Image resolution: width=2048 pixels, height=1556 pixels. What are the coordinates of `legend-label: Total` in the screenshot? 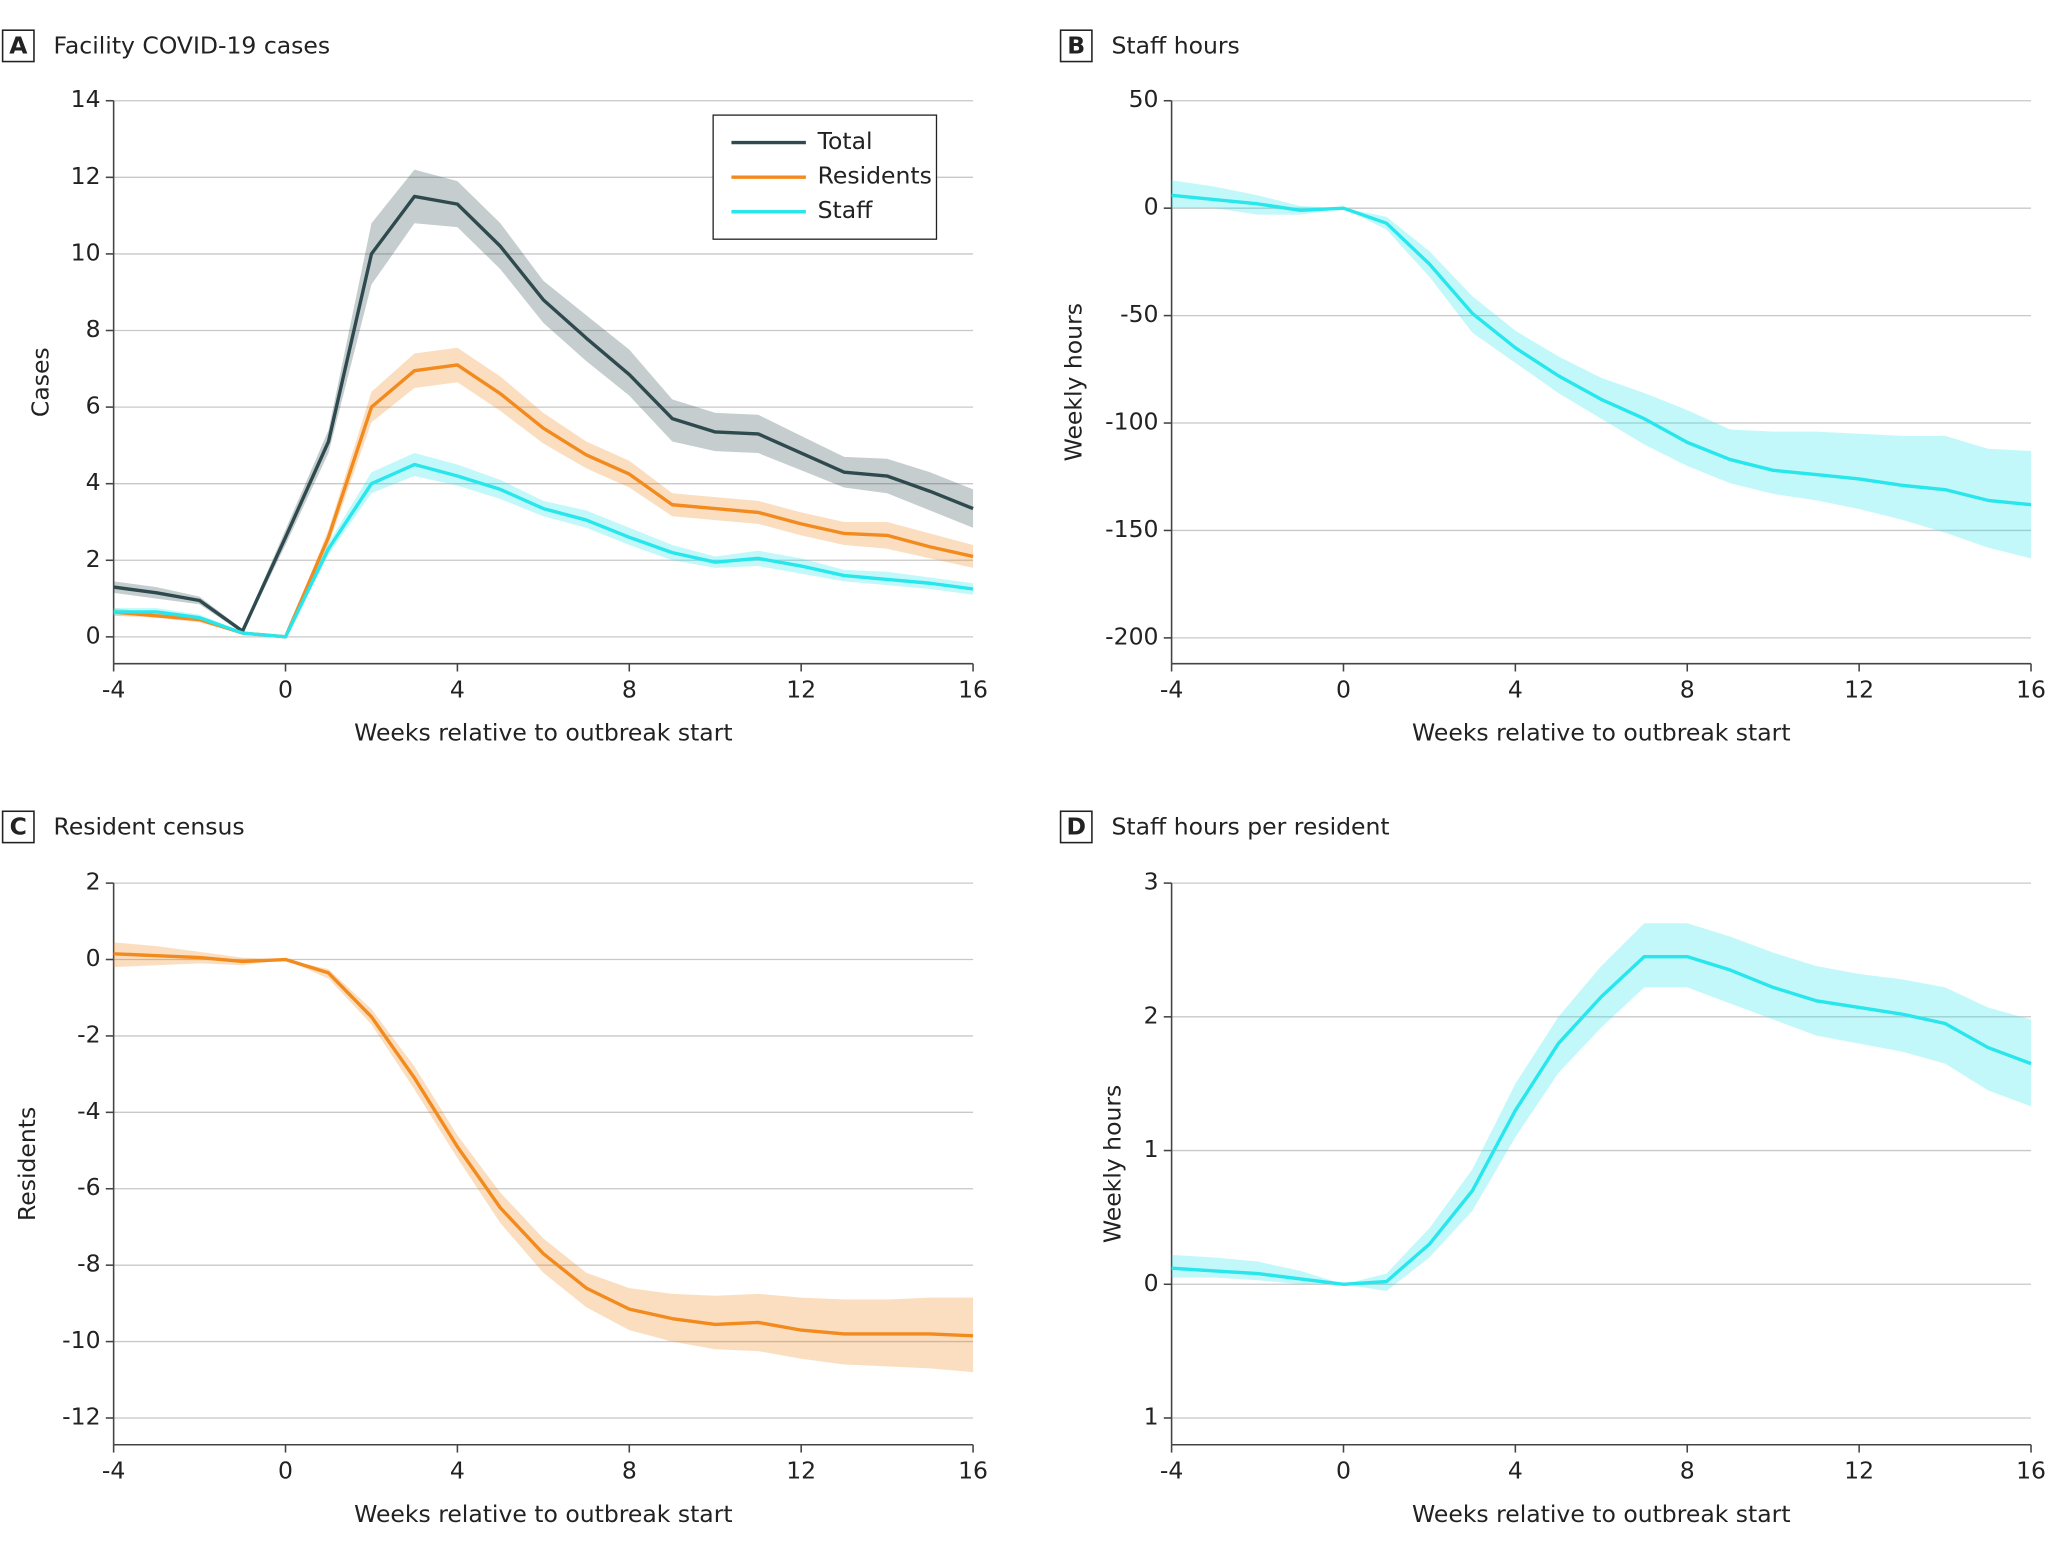 It's located at (845, 141).